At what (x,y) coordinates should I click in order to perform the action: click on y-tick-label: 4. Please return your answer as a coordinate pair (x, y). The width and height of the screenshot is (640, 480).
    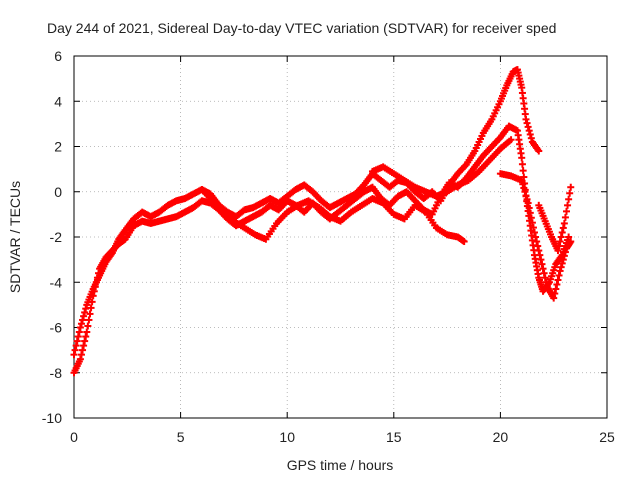
    Looking at the image, I should click on (58, 101).